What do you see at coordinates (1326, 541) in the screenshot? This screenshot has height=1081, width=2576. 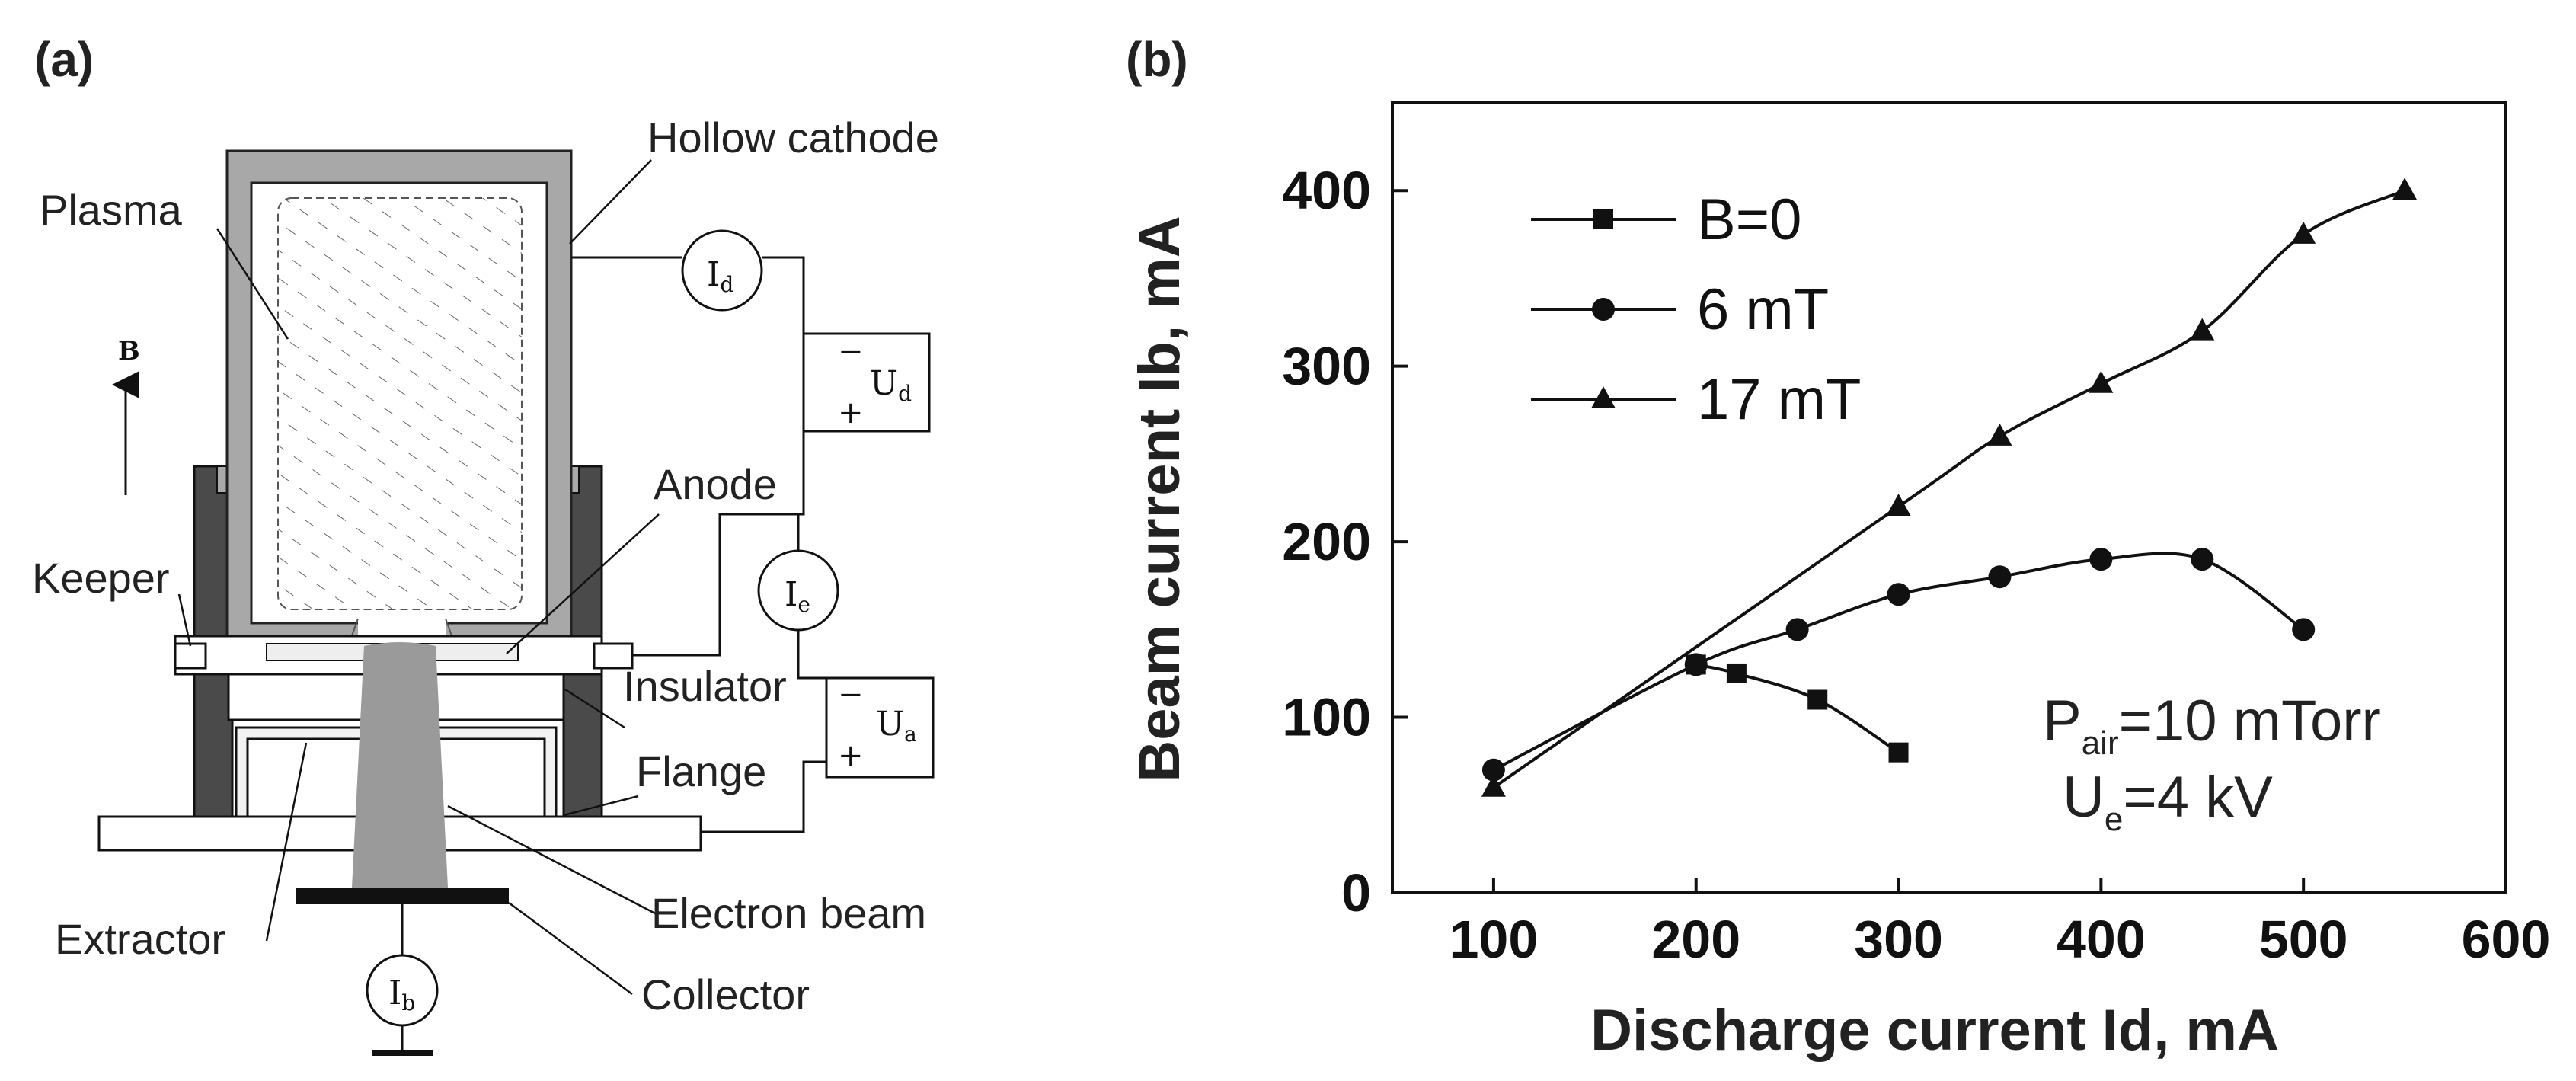 I see `y-tick-label: 200` at bounding box center [1326, 541].